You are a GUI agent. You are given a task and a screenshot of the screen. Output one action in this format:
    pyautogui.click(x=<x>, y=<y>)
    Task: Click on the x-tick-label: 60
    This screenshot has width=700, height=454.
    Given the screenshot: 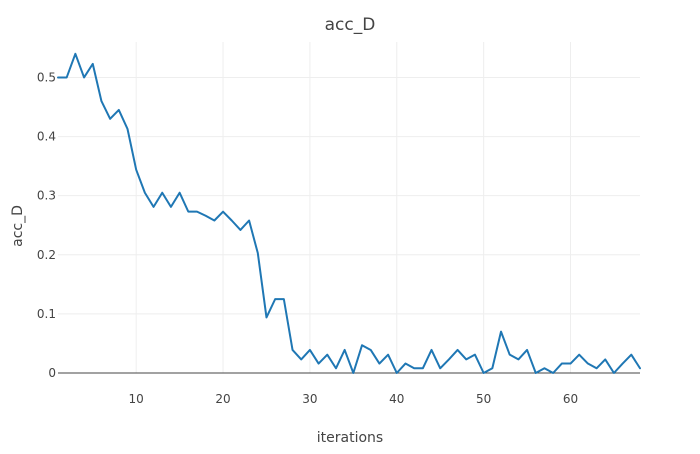 What is the action you would take?
    pyautogui.click(x=570, y=399)
    